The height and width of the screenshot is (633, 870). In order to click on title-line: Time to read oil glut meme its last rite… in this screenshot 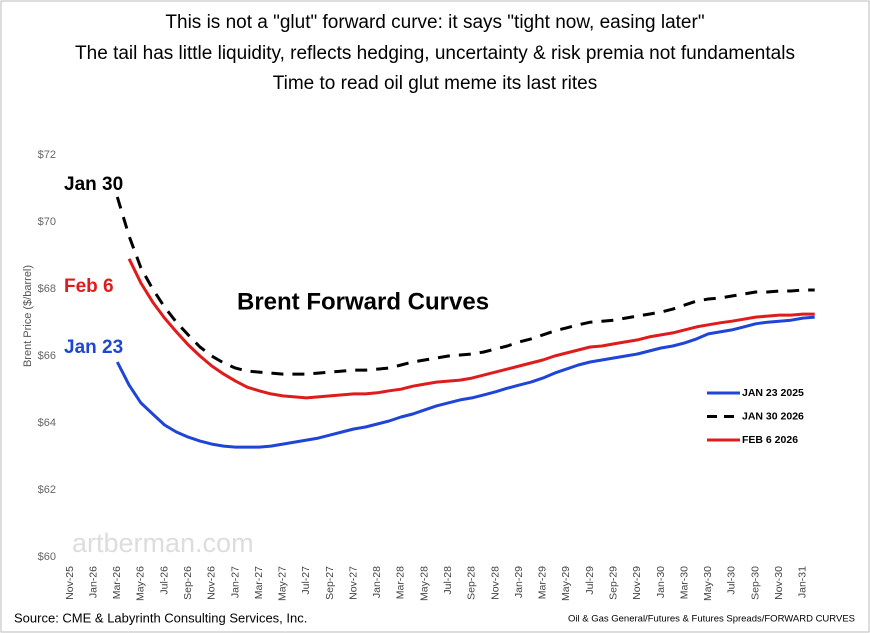, I will do `click(435, 83)`.